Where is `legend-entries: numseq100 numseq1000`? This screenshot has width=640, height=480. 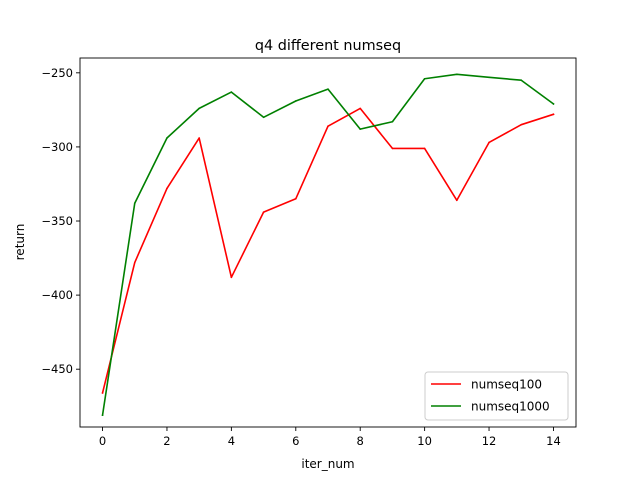
legend-entries: numseq100 numseq1000 is located at coordinates (490, 396).